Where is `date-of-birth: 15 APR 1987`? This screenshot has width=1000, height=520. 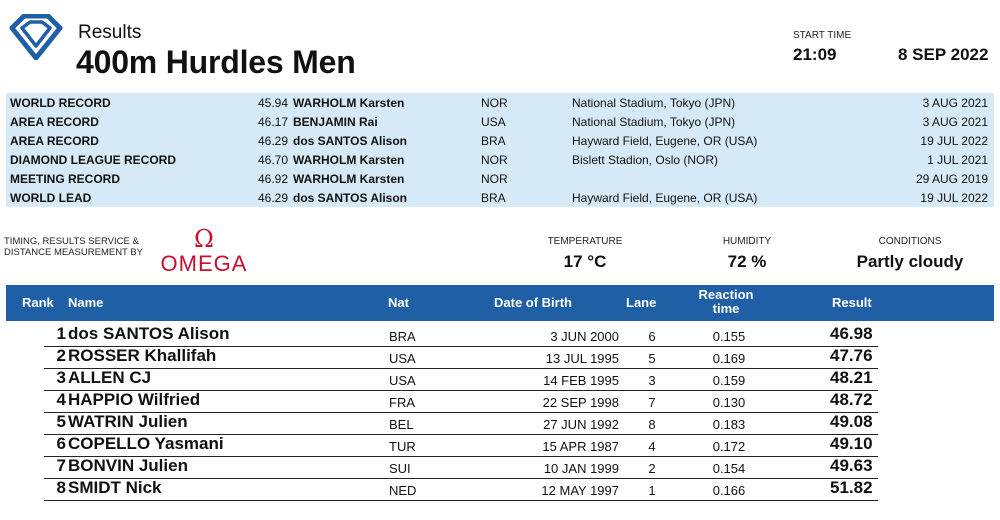 date-of-birth: 15 APR 1987 is located at coordinates (580, 446).